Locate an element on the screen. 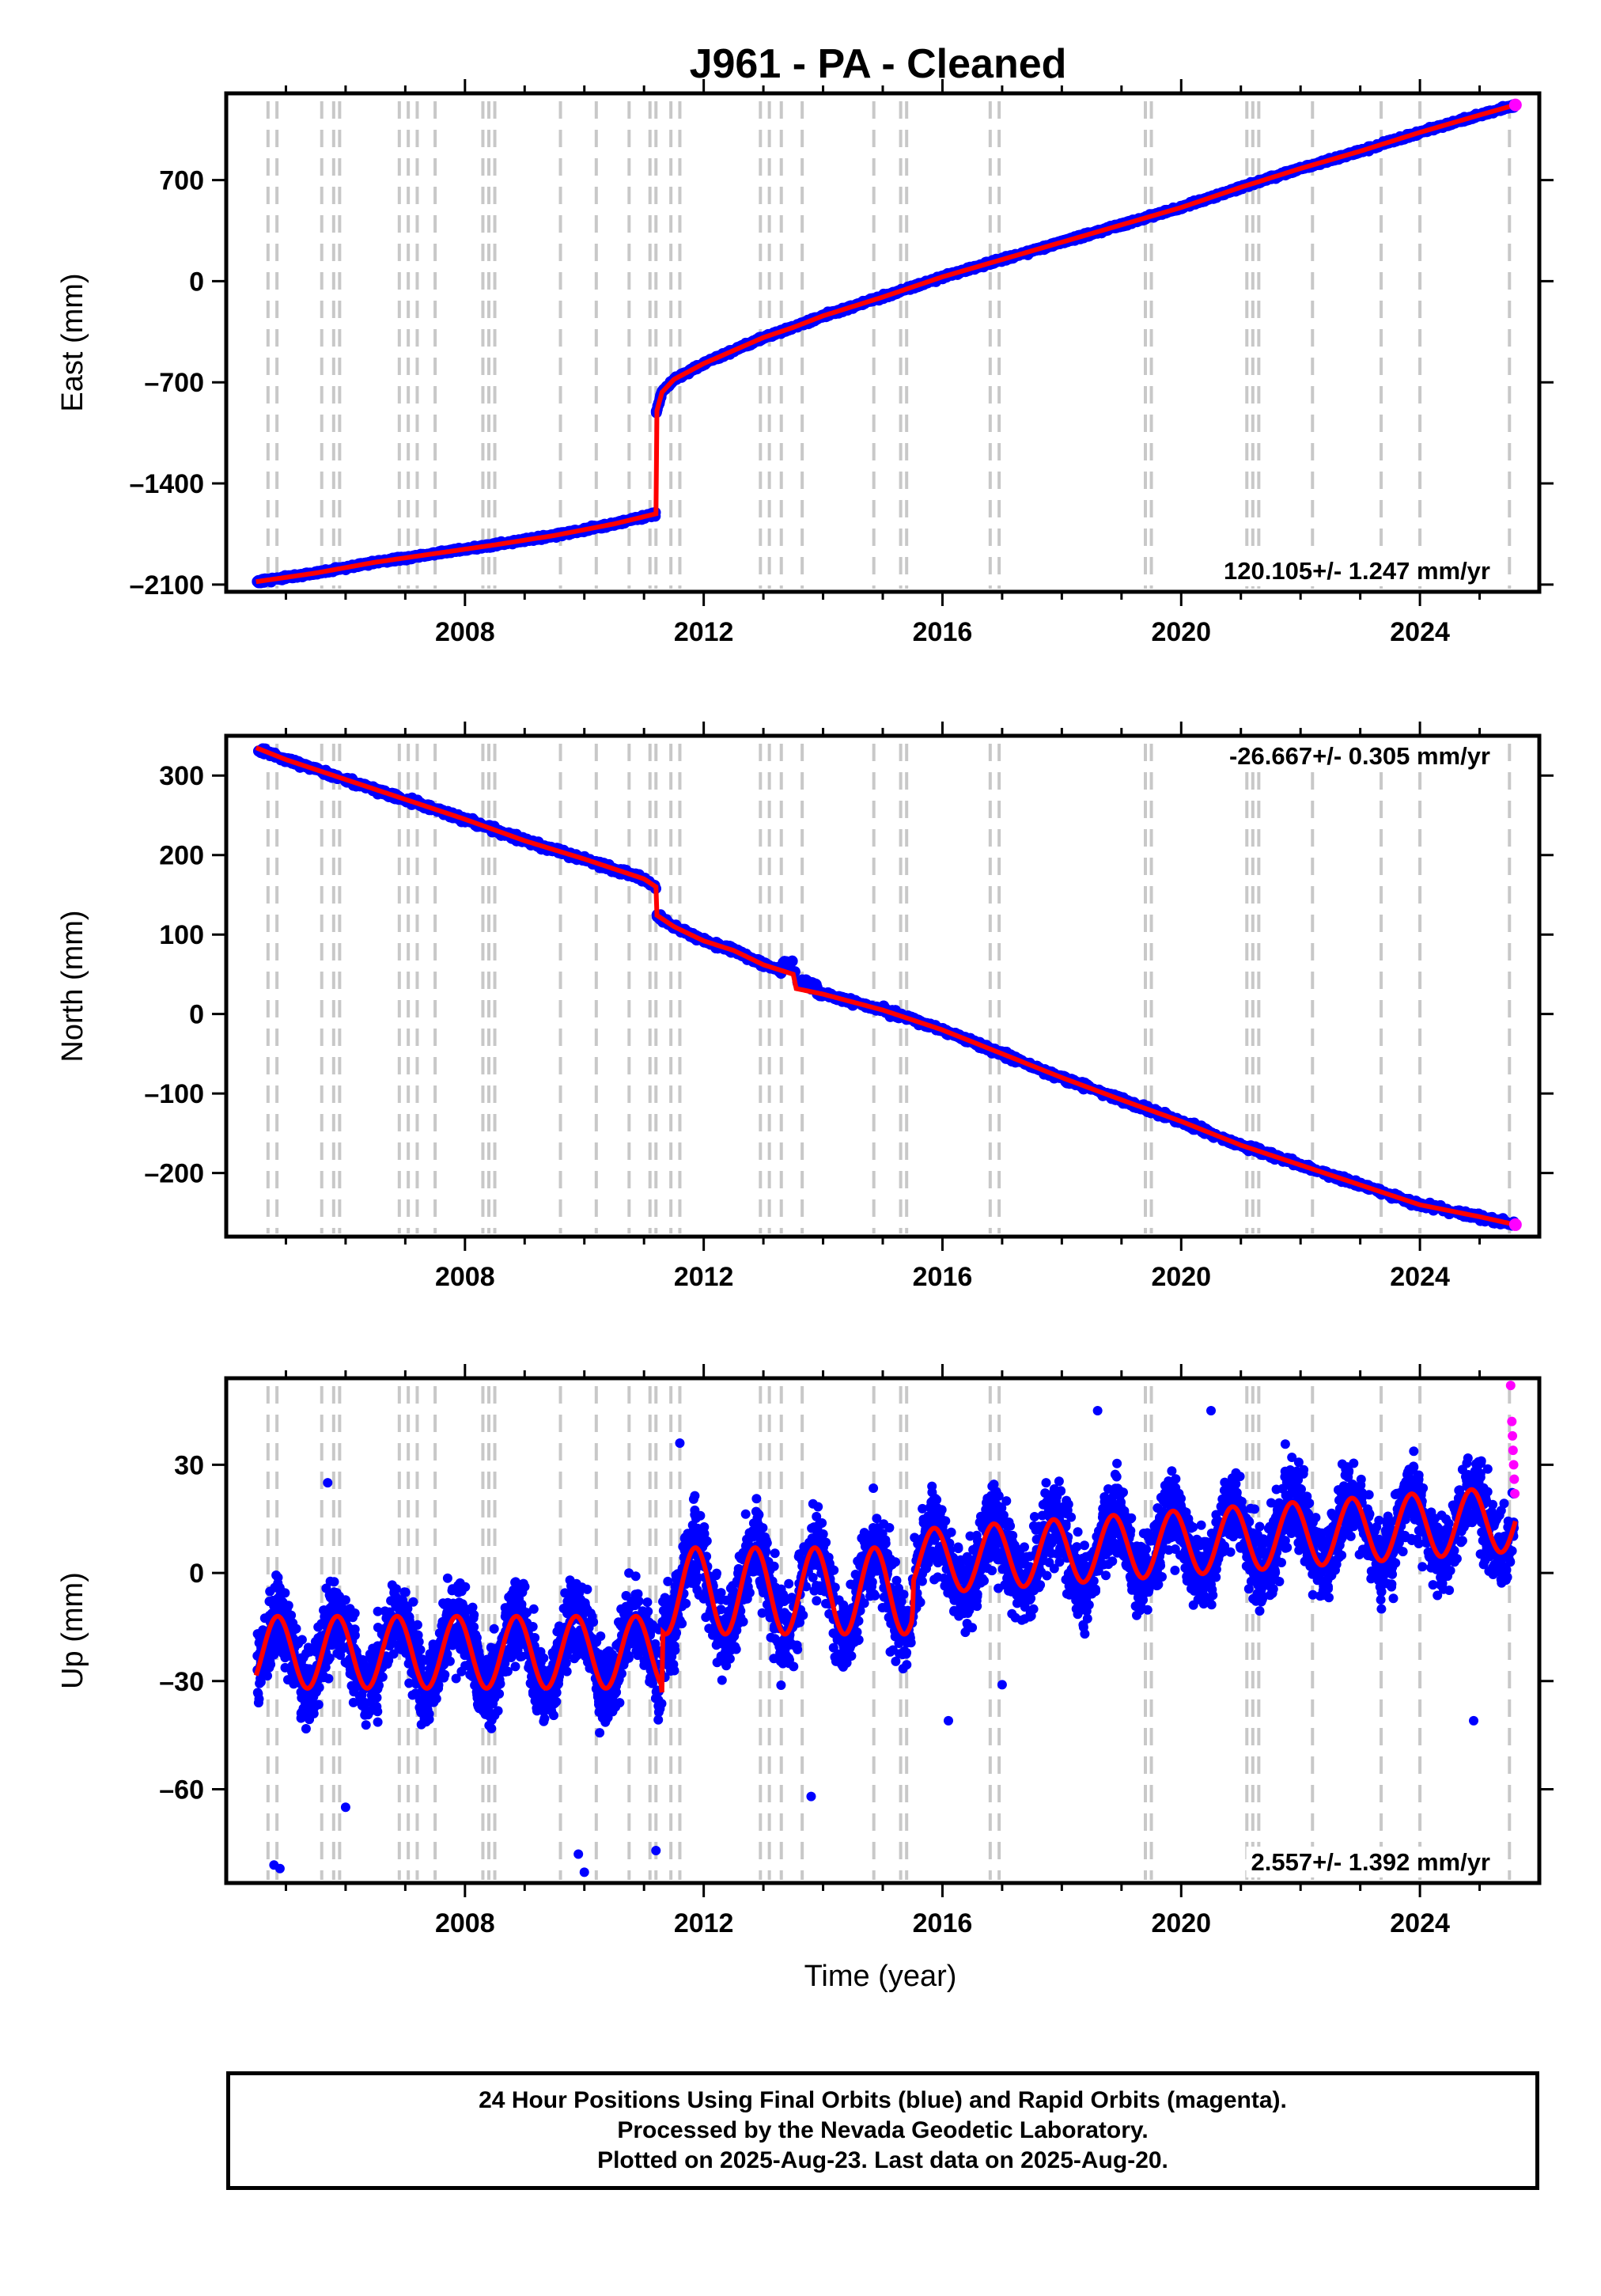  y-tick-label: –1400 is located at coordinates (166, 484).